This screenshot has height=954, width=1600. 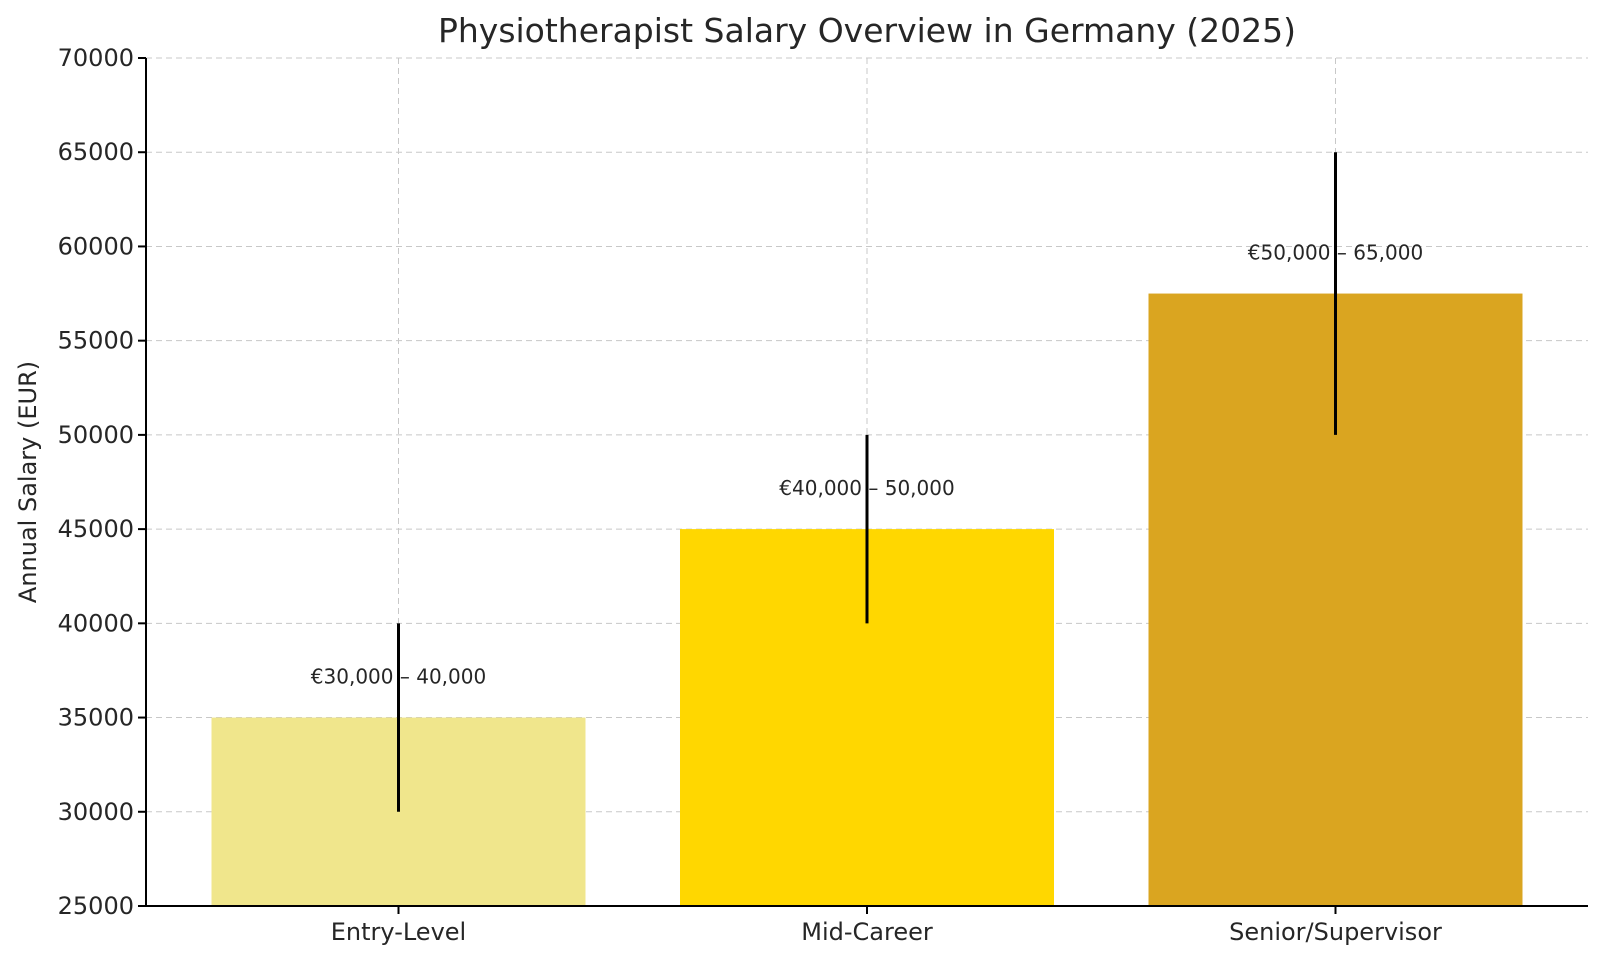 What do you see at coordinates (96, 58) in the screenshot?
I see `y-tick-label: 70000` at bounding box center [96, 58].